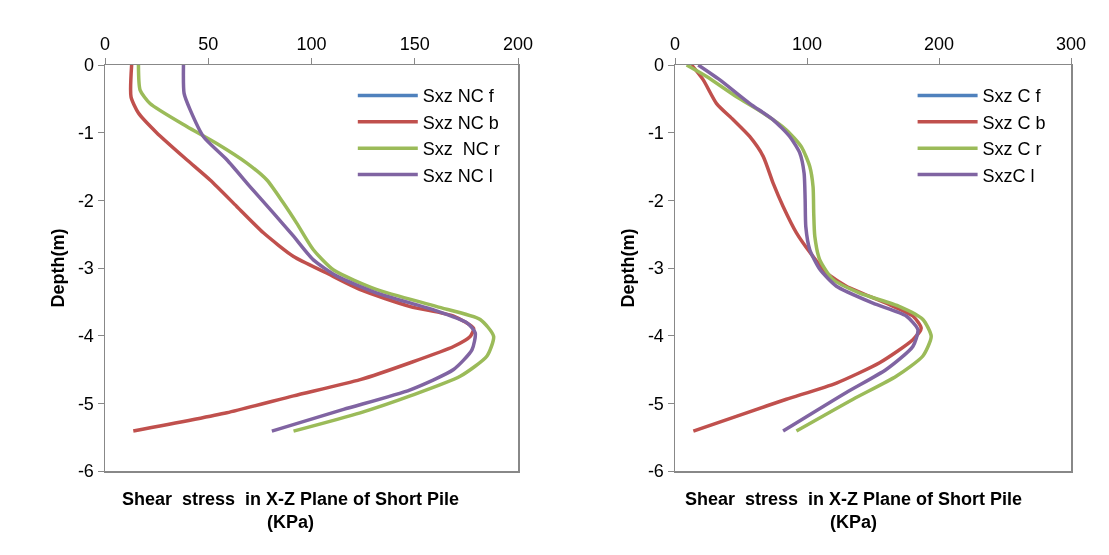 This screenshot has width=1109, height=555. Describe the element at coordinates (1071, 44) in the screenshot. I see `x-tick-label: 300` at that location.